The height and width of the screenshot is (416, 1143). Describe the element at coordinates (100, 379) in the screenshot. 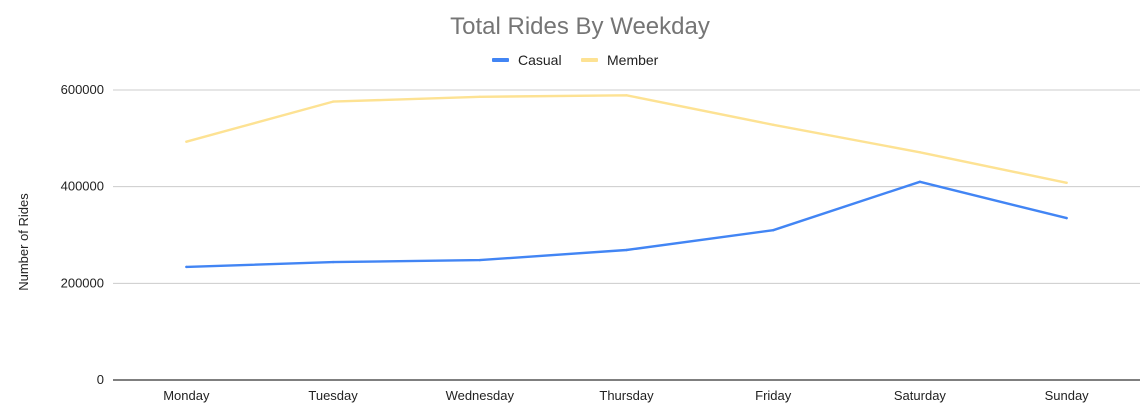

I see `y-tick-label: 0` at that location.